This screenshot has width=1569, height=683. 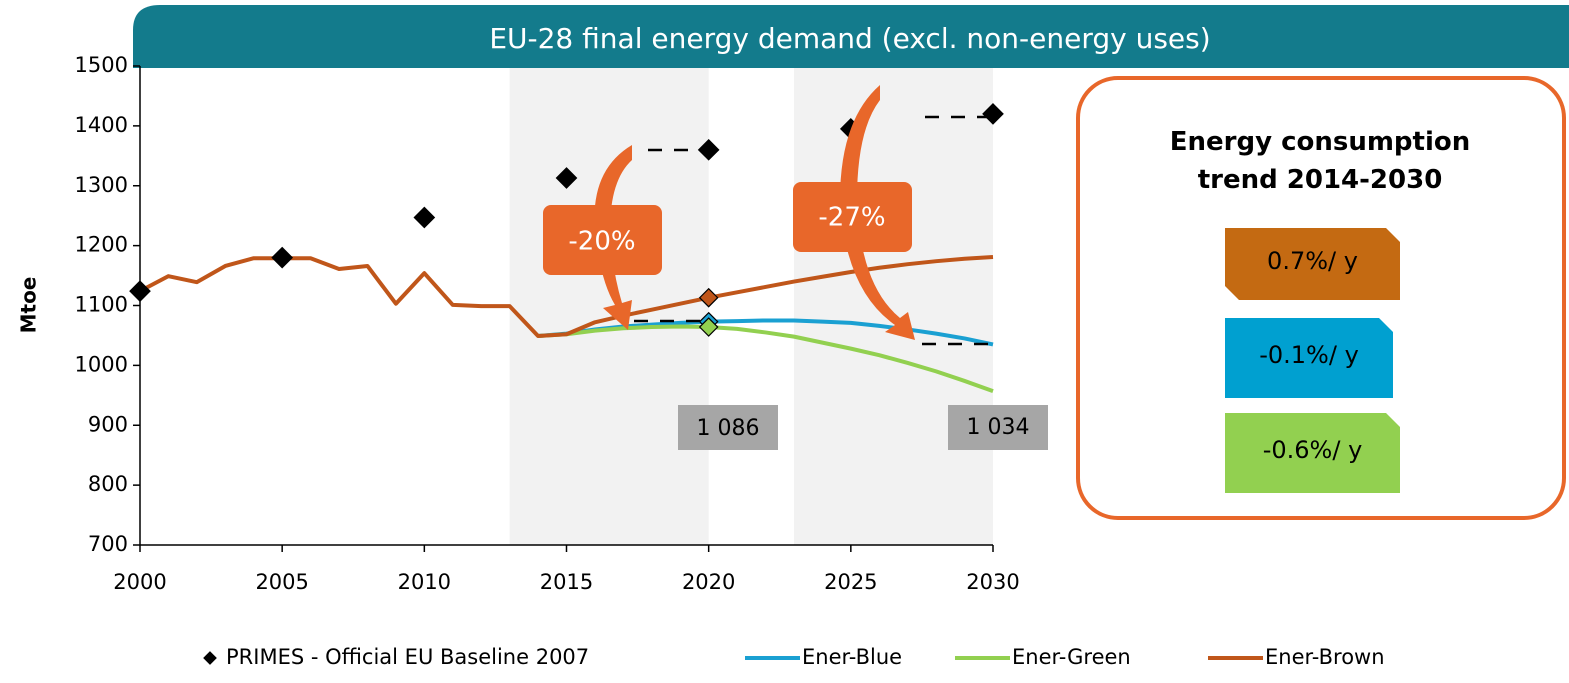 What do you see at coordinates (1071, 657) in the screenshot?
I see `legend-label: Ener-Green` at bounding box center [1071, 657].